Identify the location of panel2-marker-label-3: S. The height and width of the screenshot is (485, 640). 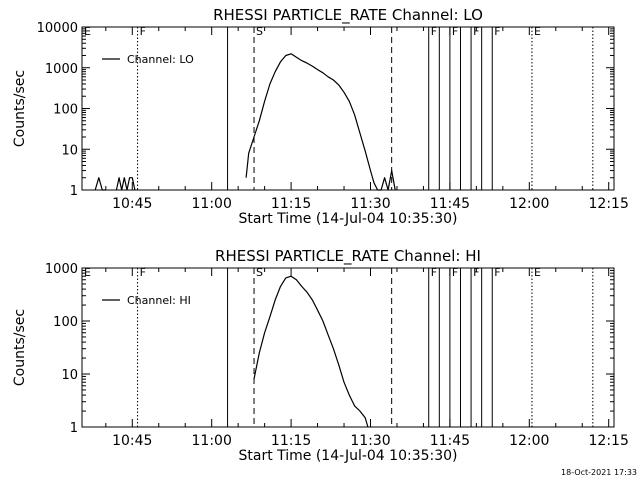
(259, 272).